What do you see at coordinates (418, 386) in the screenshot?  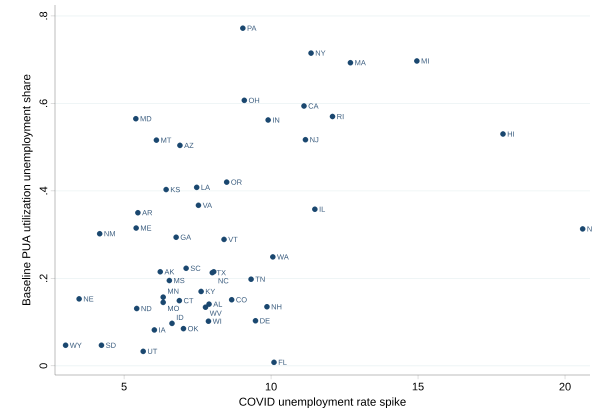 I see `x-tick-label: 15` at bounding box center [418, 386].